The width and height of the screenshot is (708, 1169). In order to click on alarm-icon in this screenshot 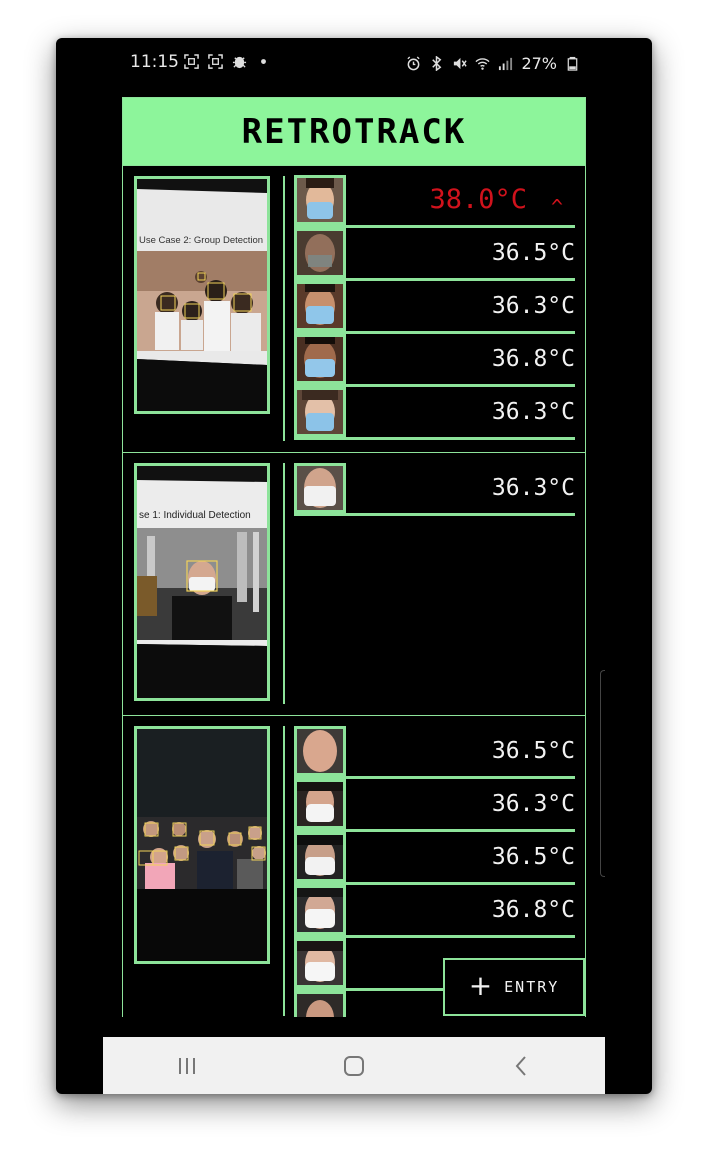, I will do `click(414, 63)`.